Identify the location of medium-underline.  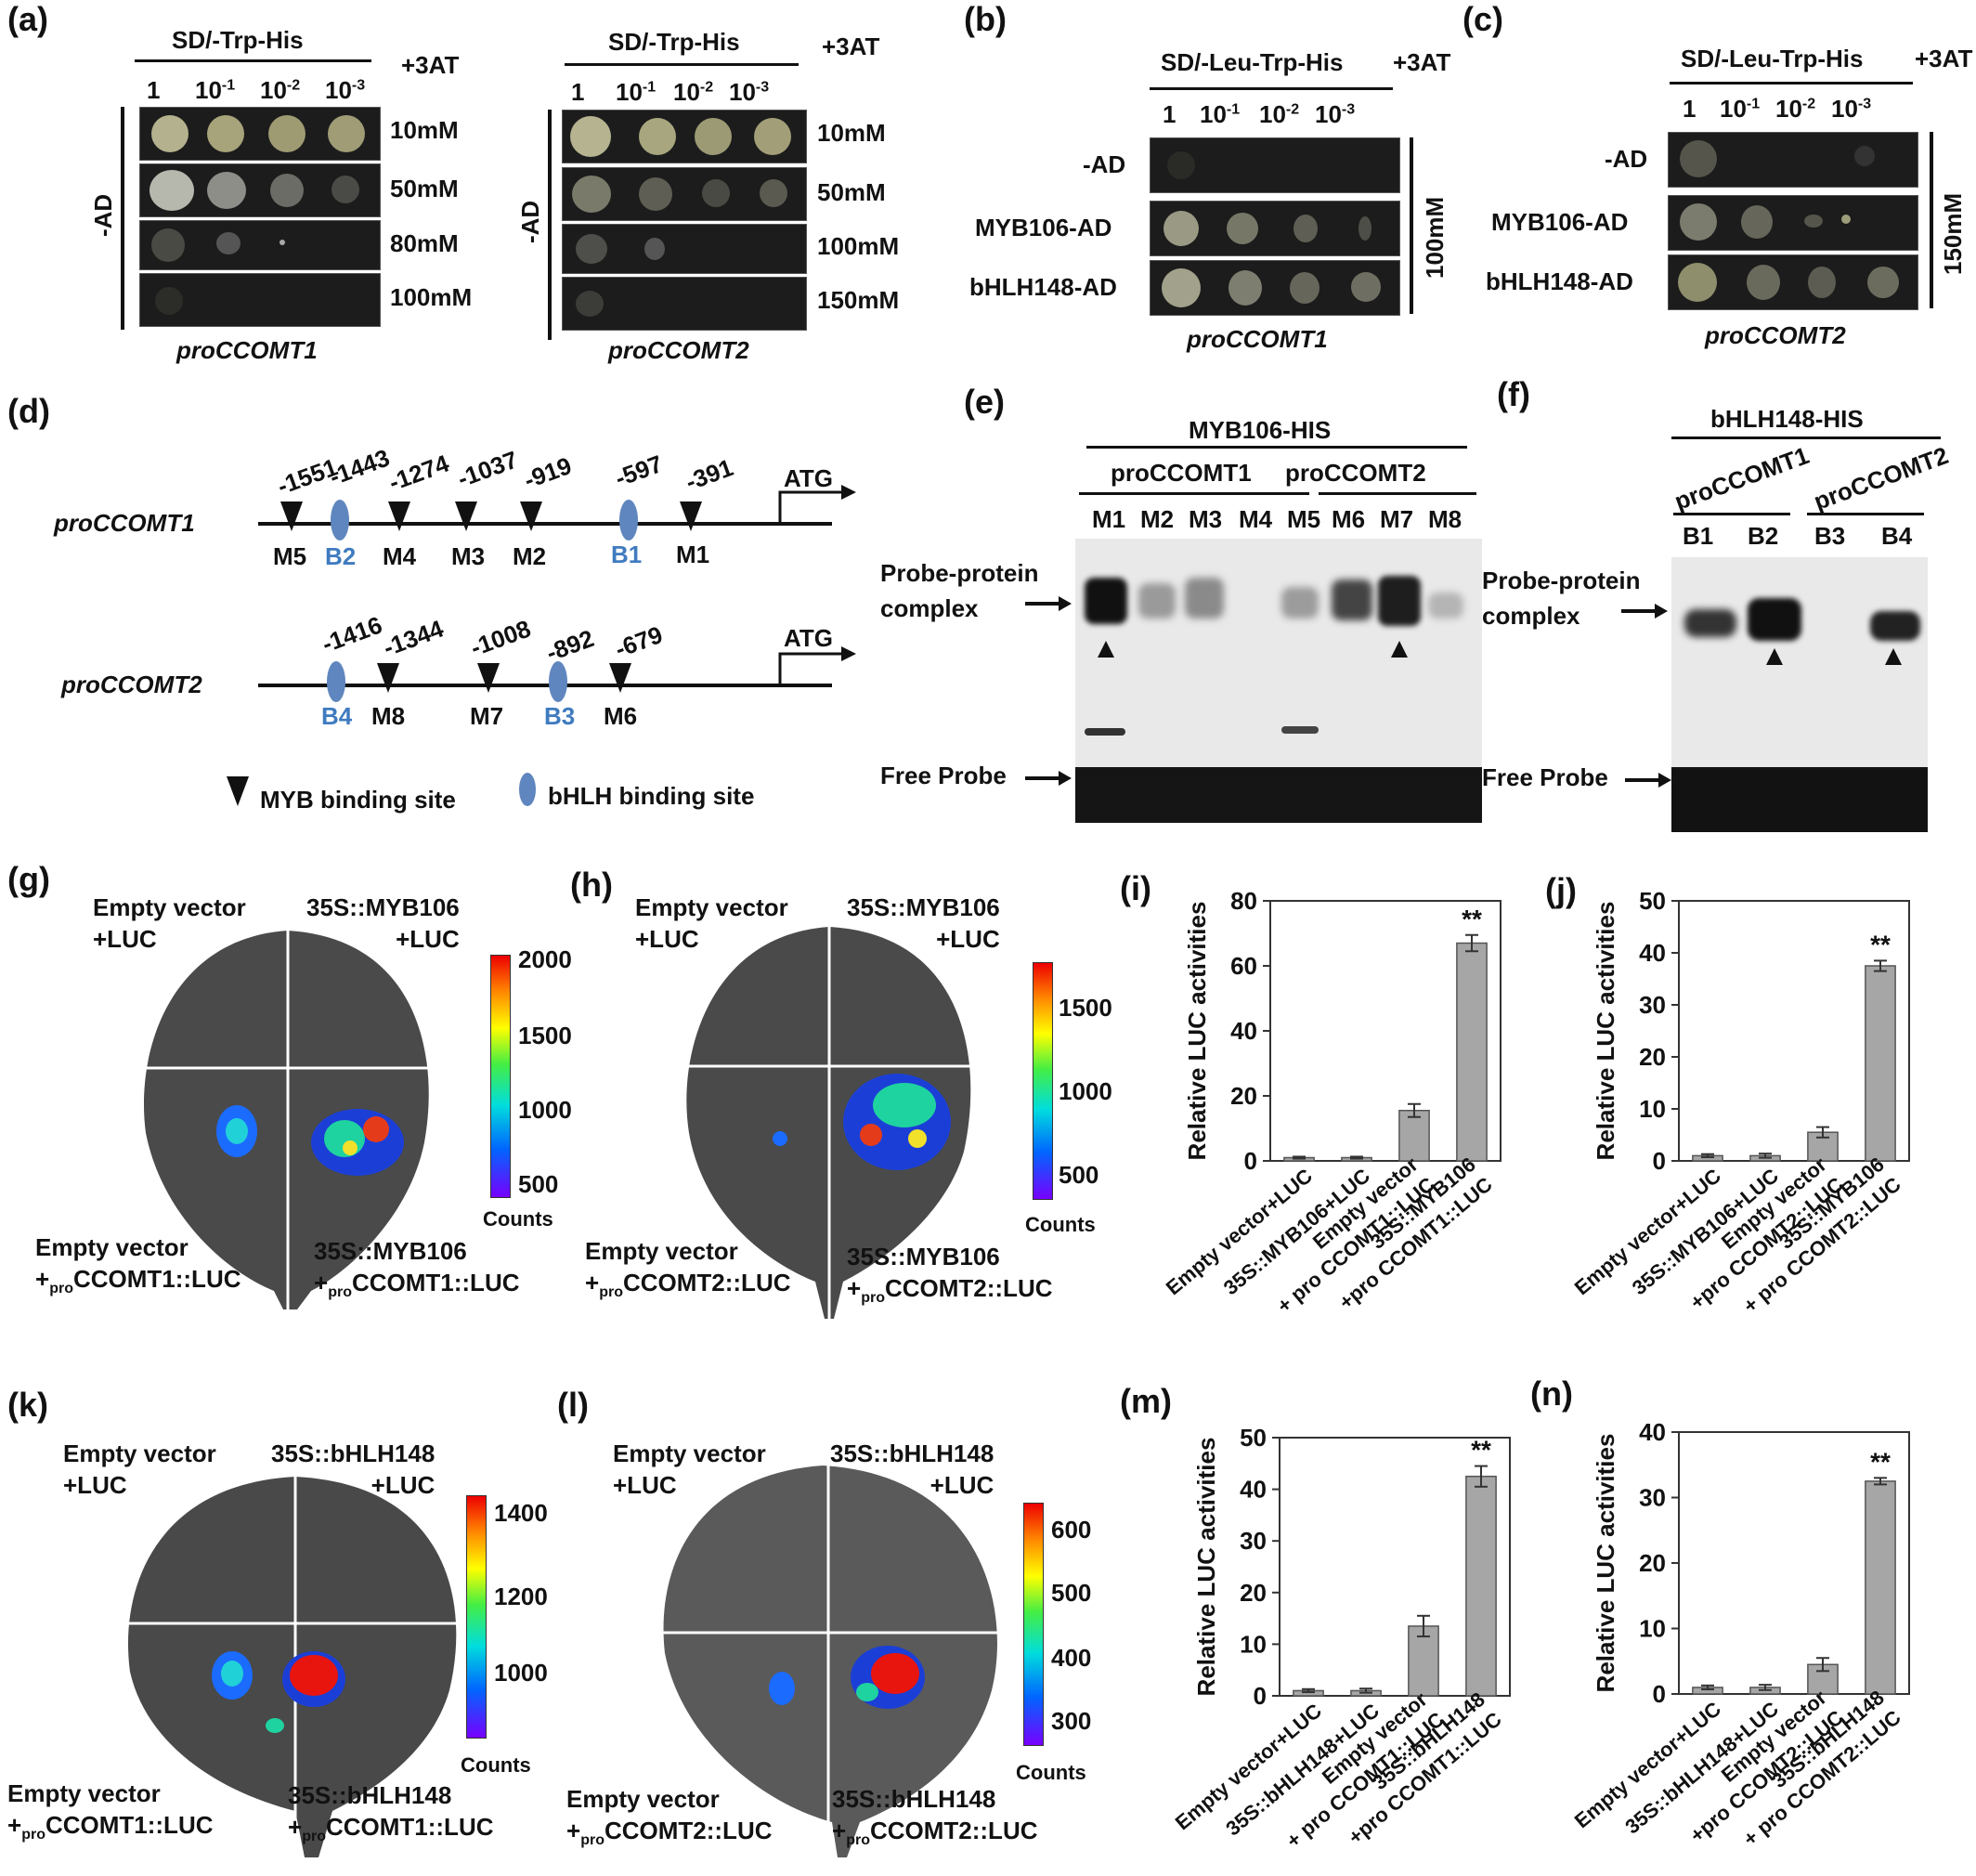
(253, 60).